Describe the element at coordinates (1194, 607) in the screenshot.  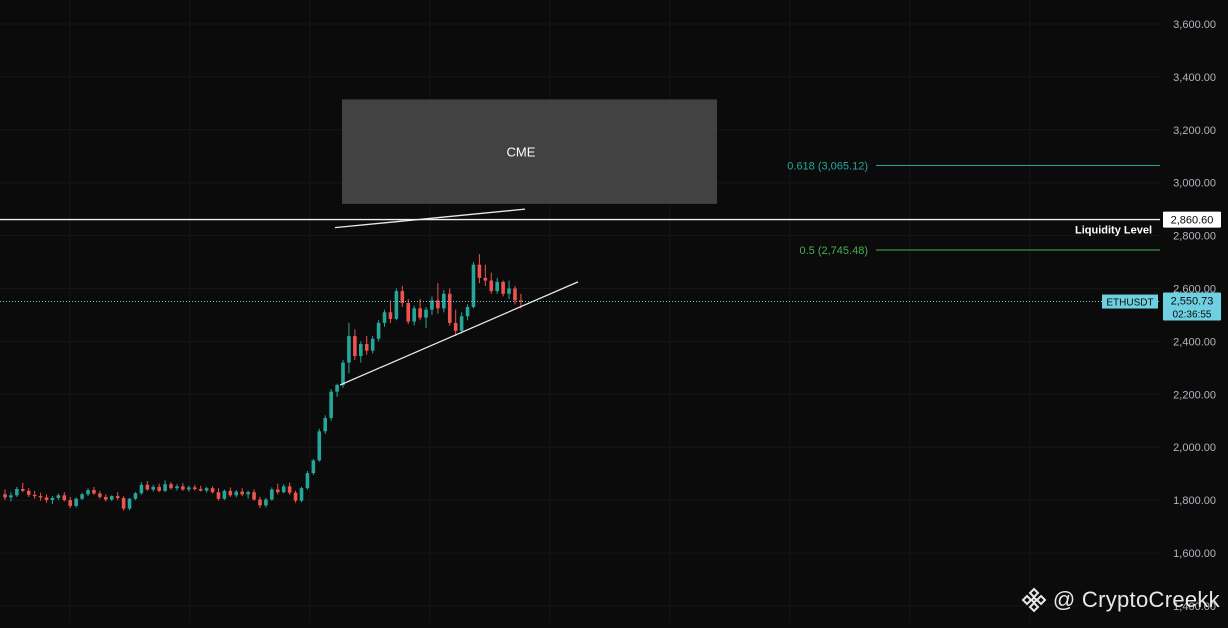
I see `price-tick-label-11: 1,400.00` at that location.